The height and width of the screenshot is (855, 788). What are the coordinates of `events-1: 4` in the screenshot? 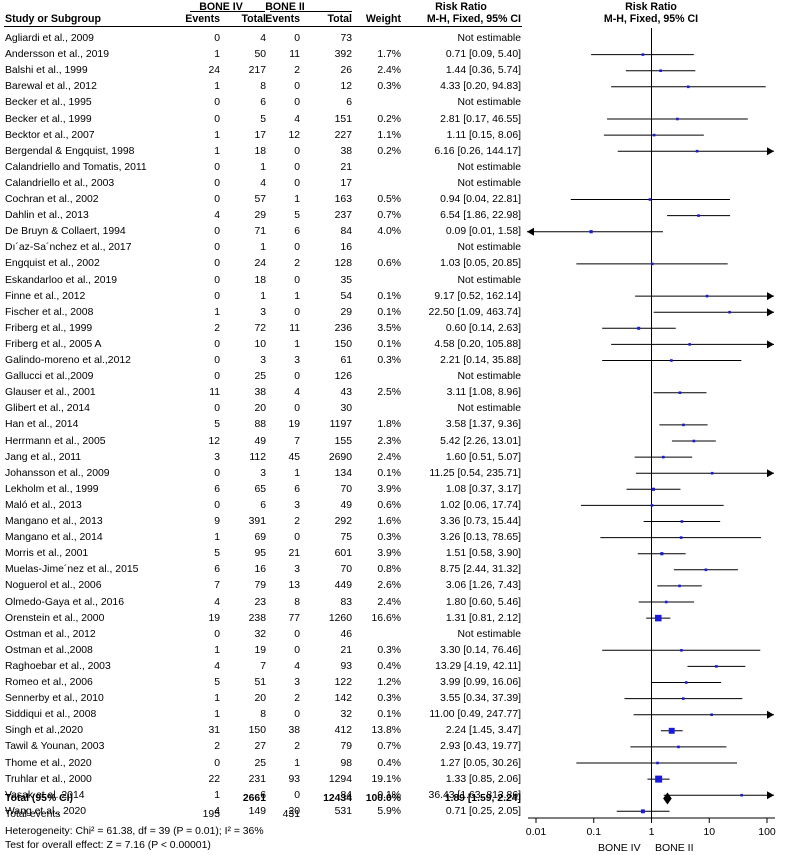 It's located at (217, 216).